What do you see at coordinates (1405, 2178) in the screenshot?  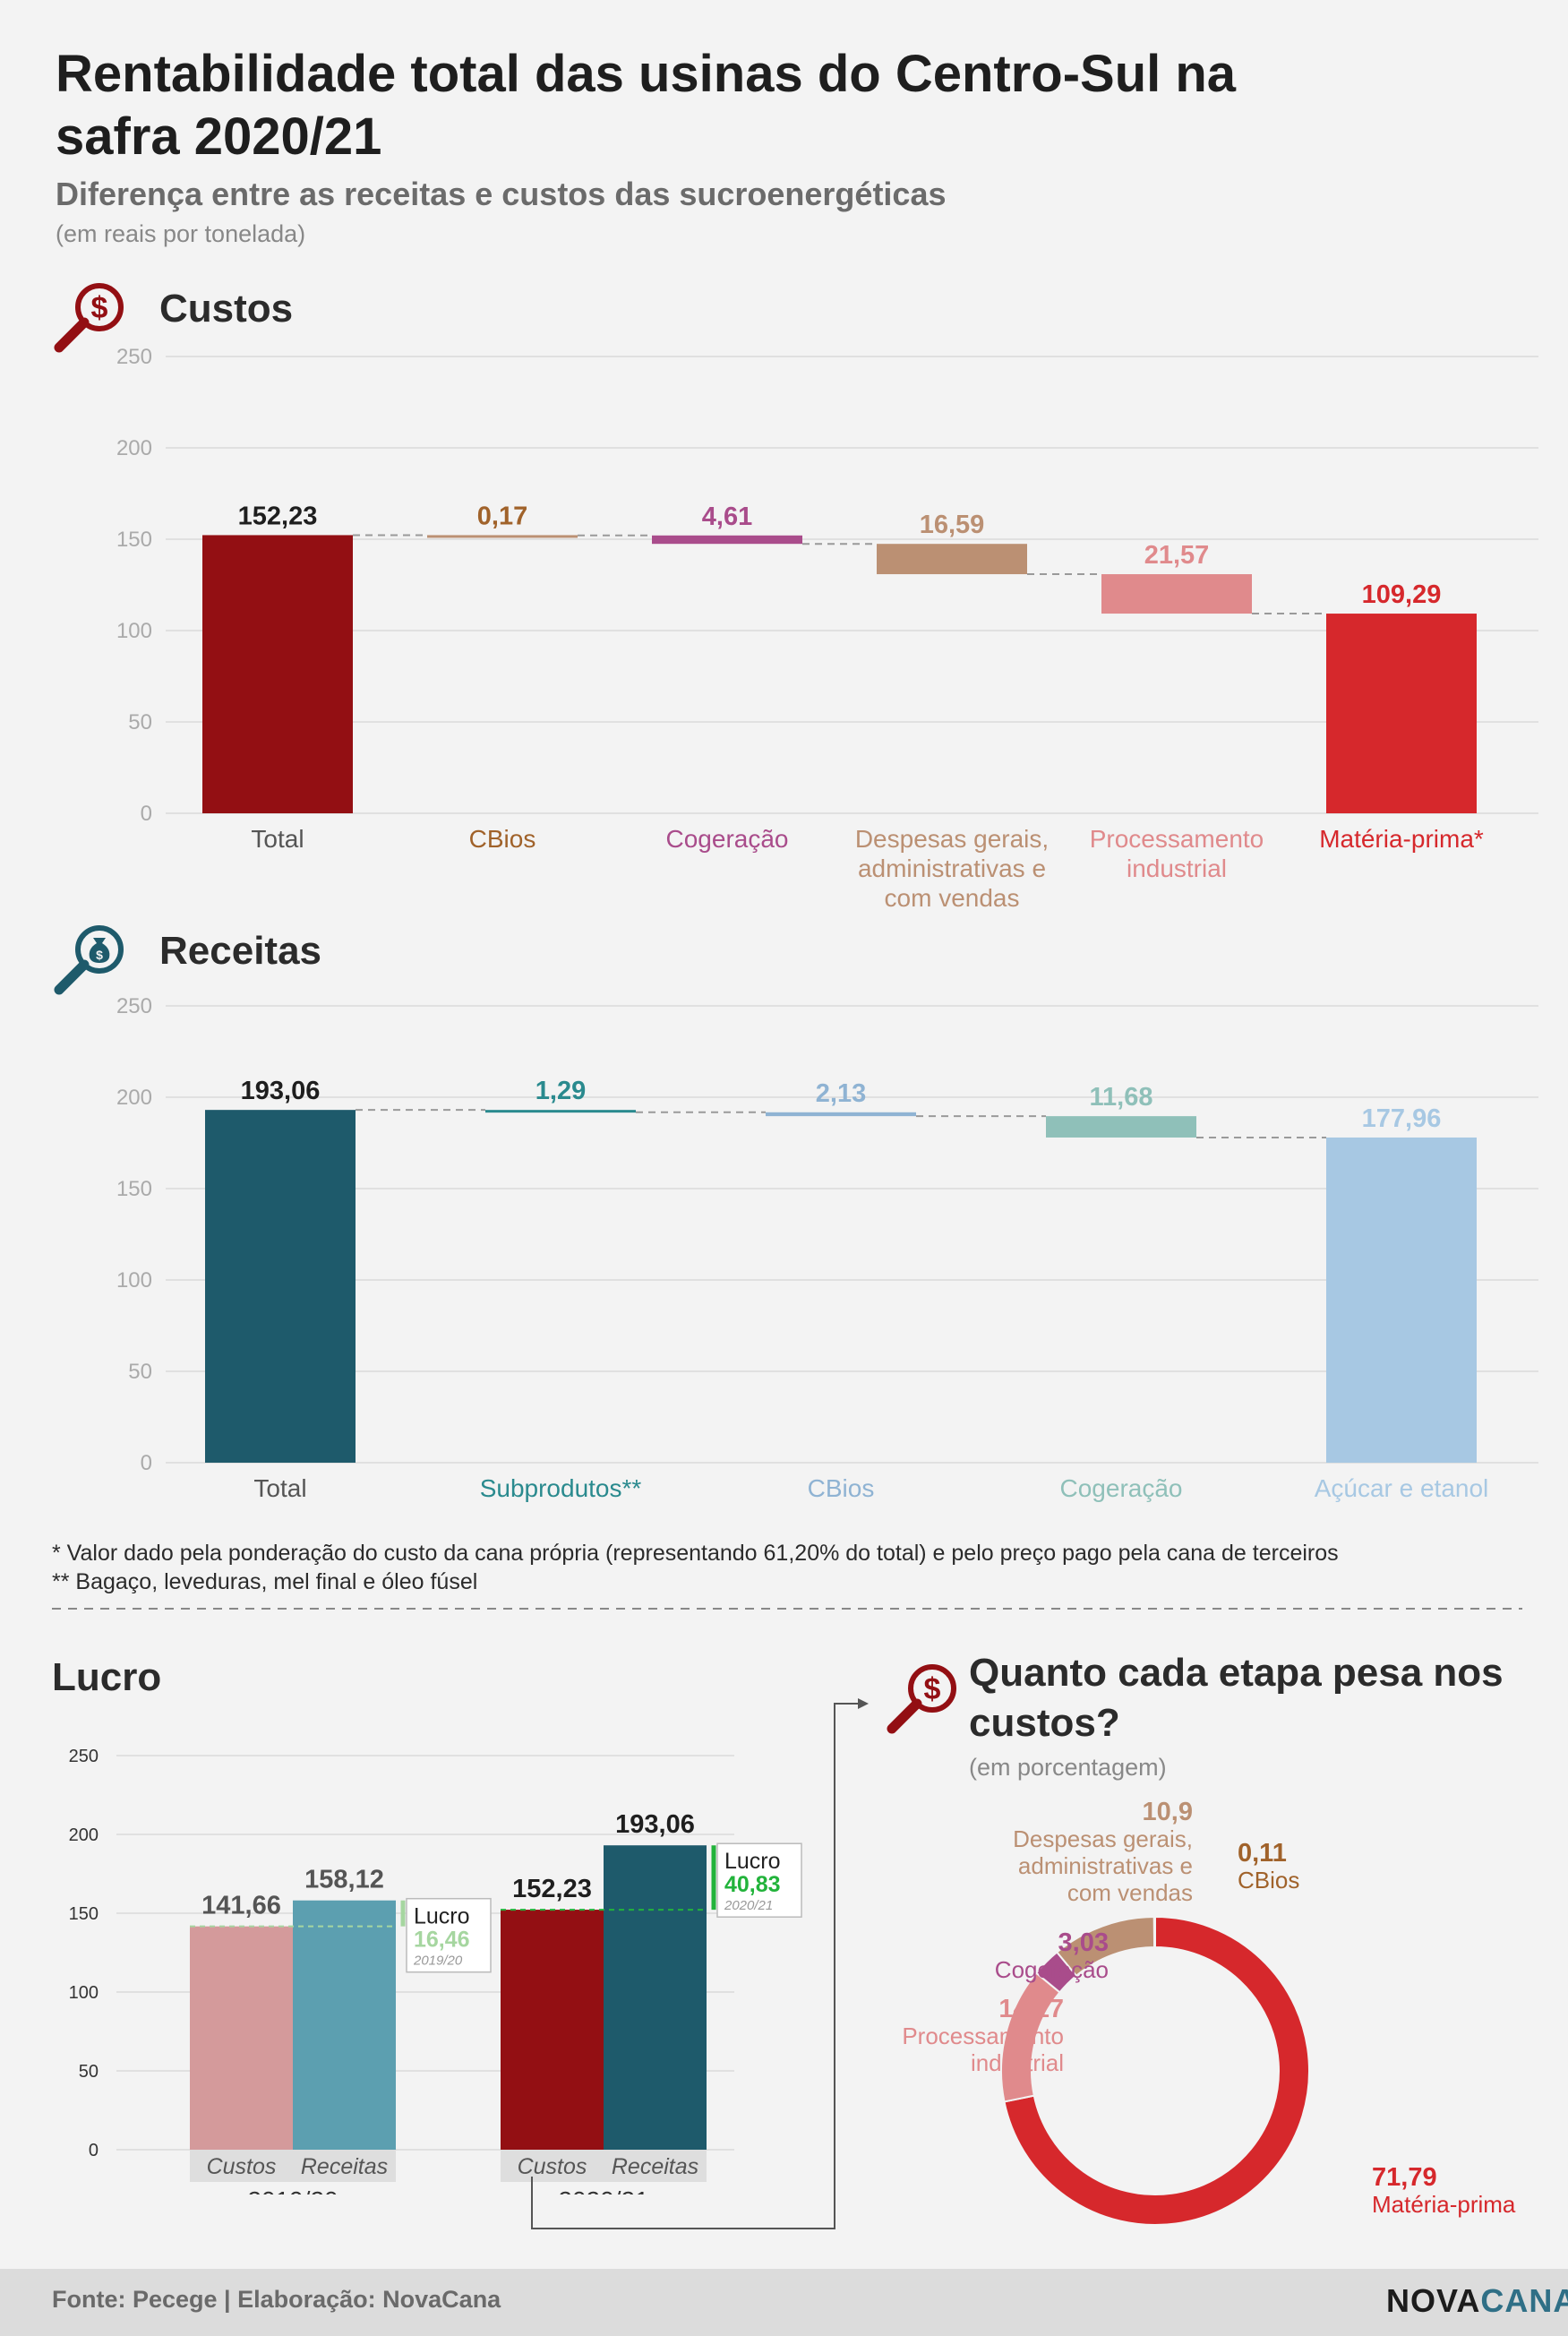 I see `slice-value-label: 71,79` at bounding box center [1405, 2178].